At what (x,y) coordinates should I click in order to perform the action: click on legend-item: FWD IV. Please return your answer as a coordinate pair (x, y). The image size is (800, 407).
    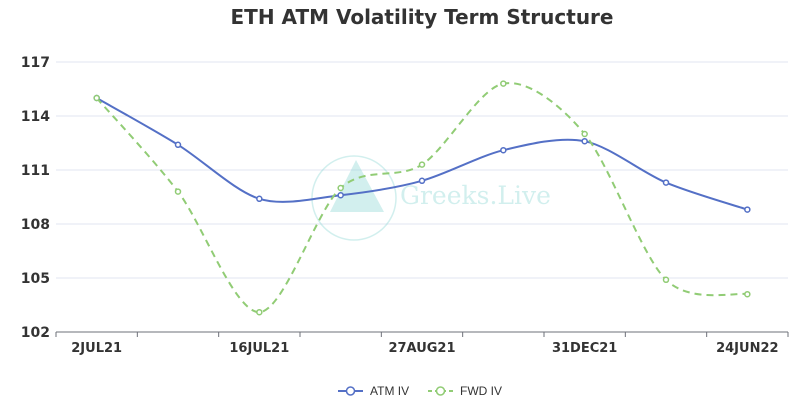
    Looking at the image, I should click on (465, 391).